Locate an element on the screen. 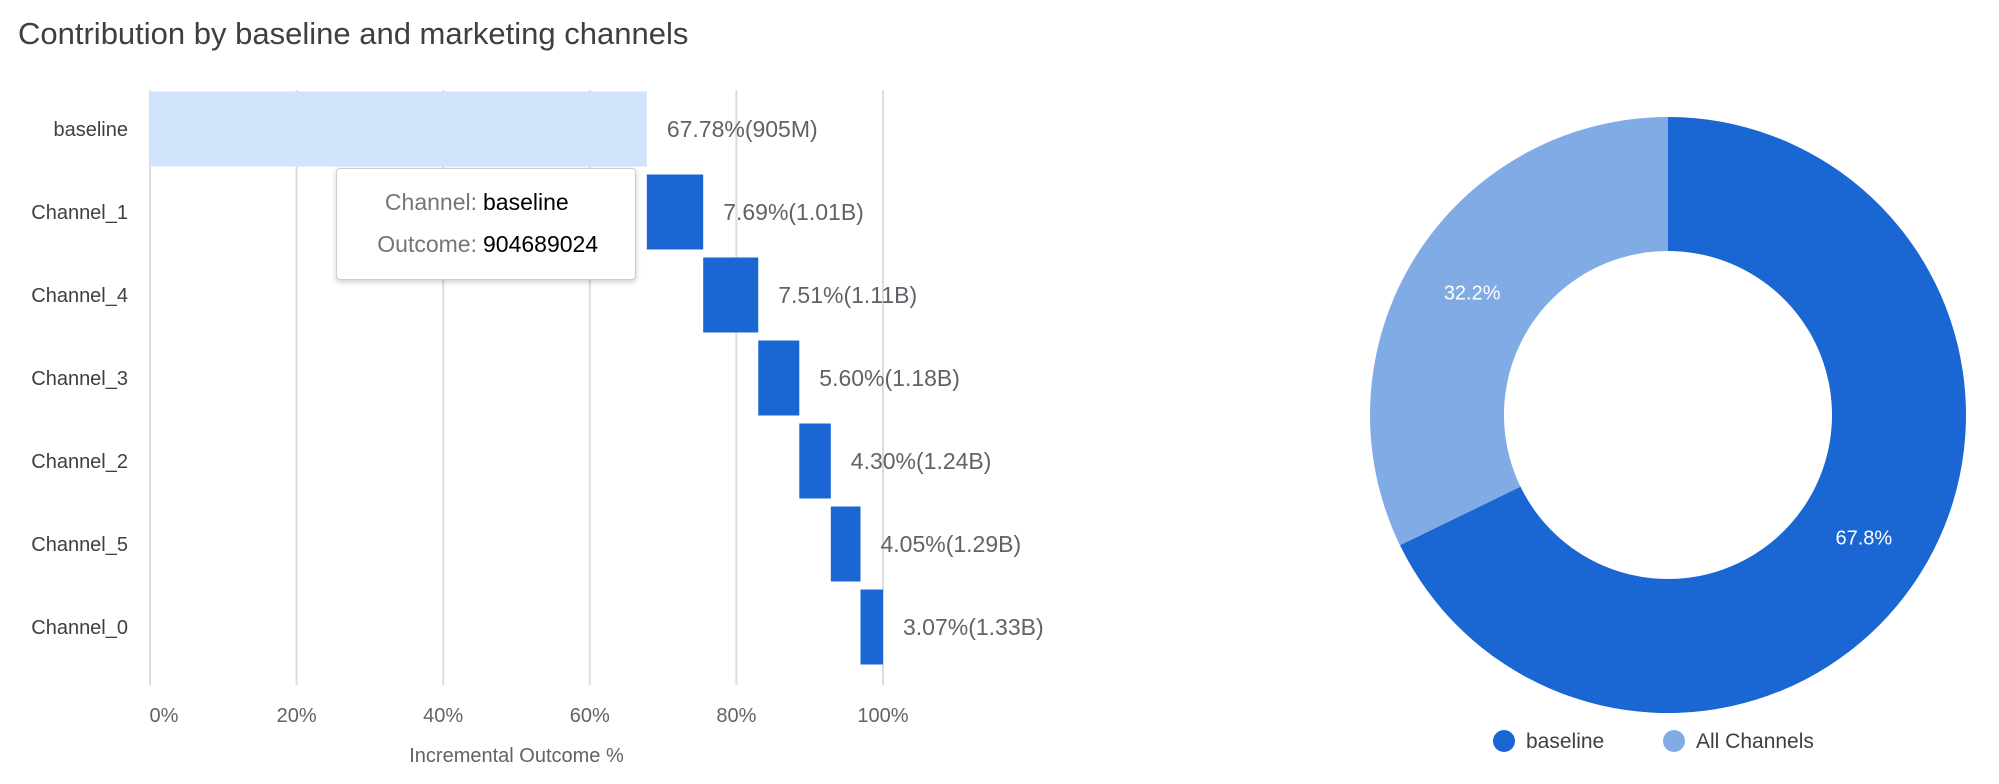  x-axis-label: Incremental Outcome % is located at coordinates (516, 756).